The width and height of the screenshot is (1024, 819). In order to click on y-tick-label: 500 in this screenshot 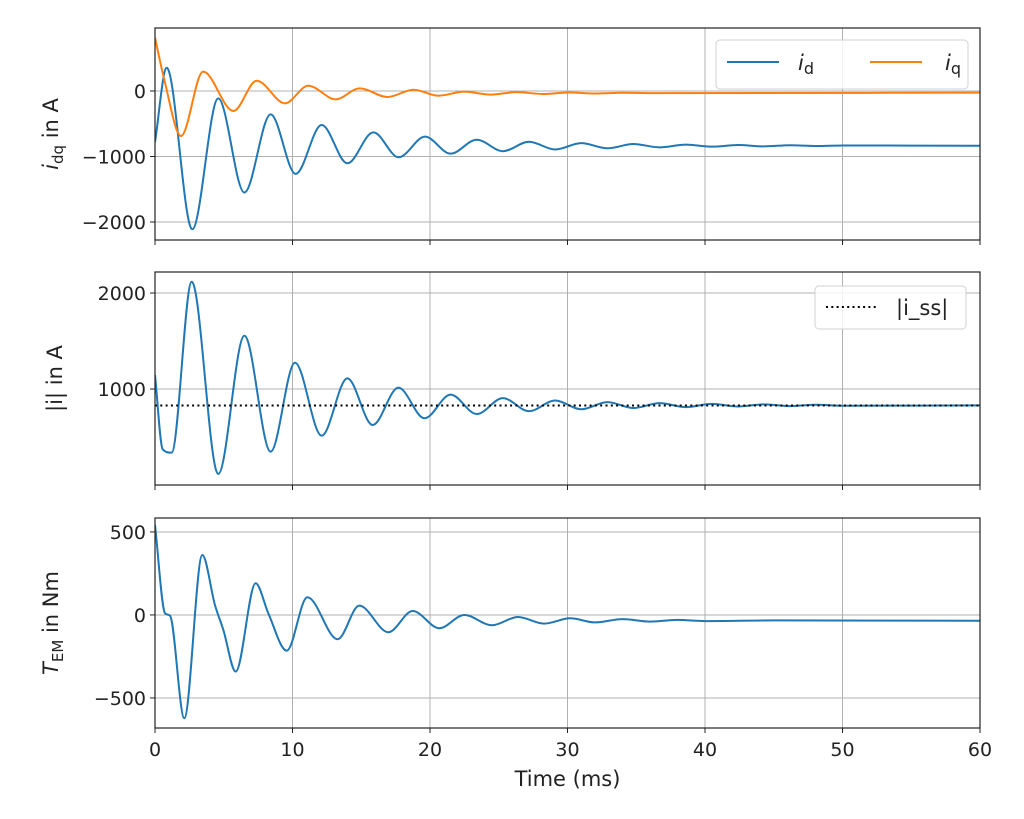, I will do `click(128, 533)`.